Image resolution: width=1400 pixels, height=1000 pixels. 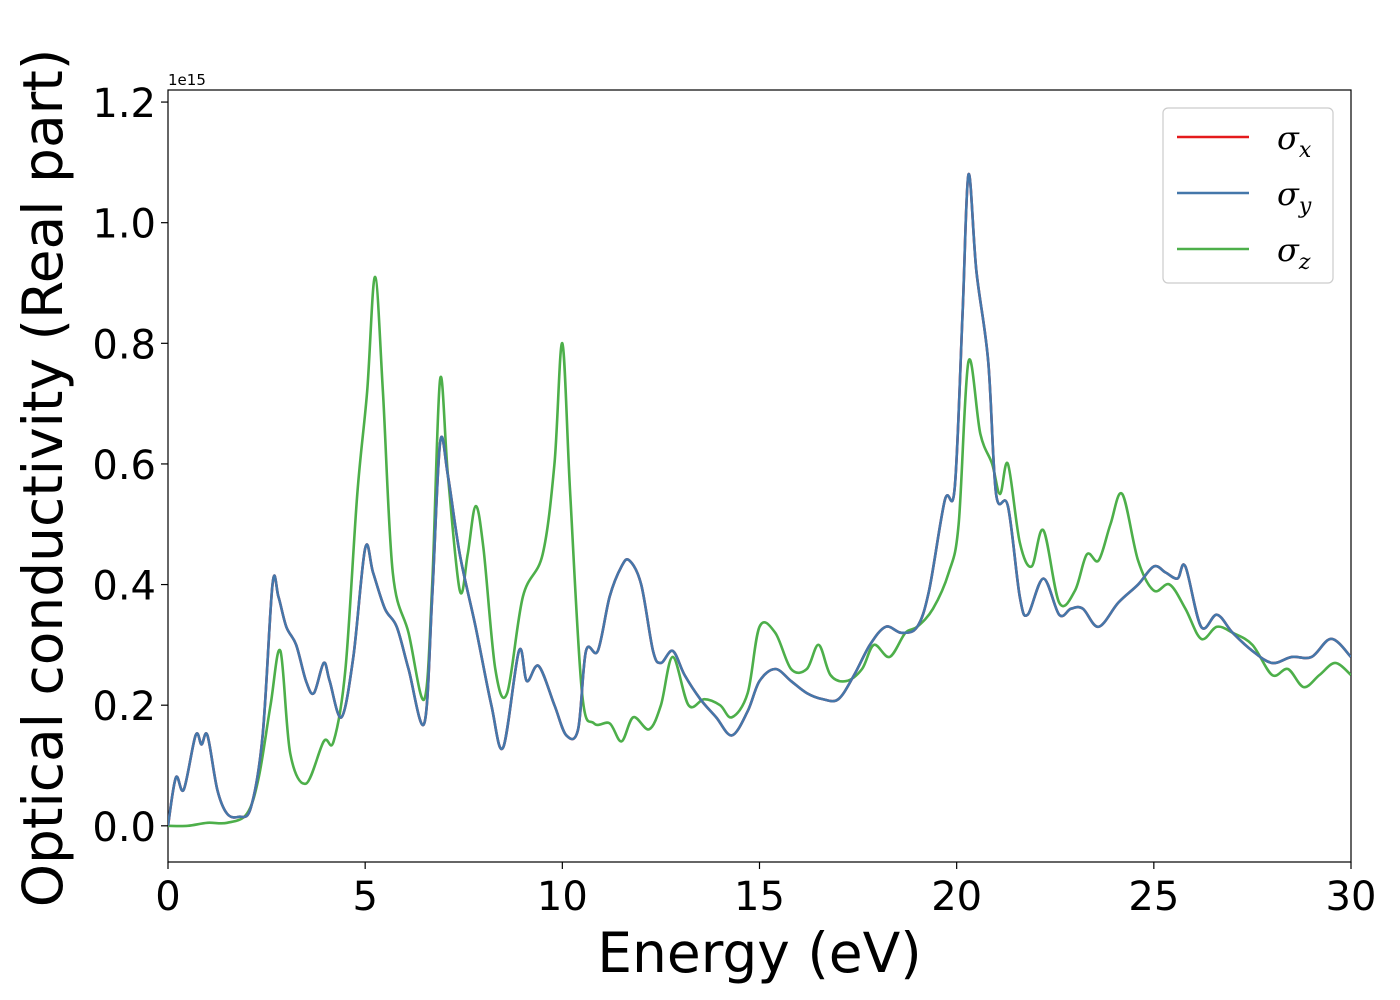 I want to click on y-tick-label: 0.2, so click(x=124, y=707).